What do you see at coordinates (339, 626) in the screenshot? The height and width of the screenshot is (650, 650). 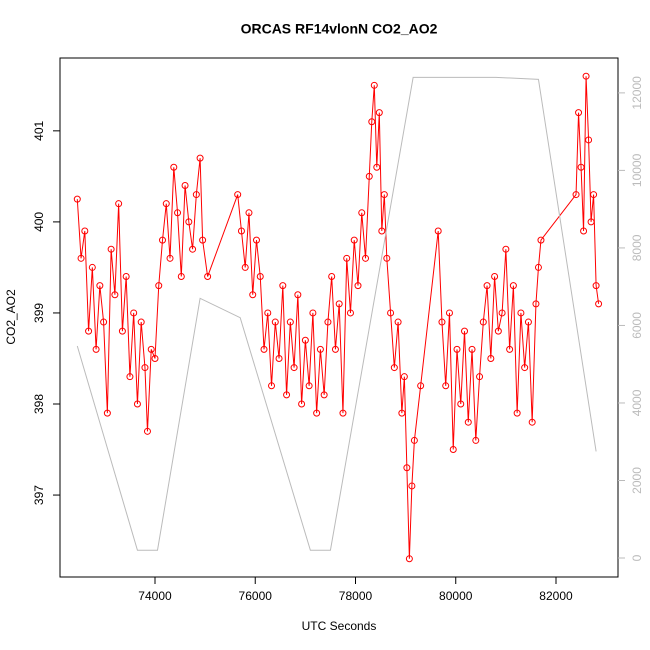 I see `x-axis-label: UTC Seconds` at bounding box center [339, 626].